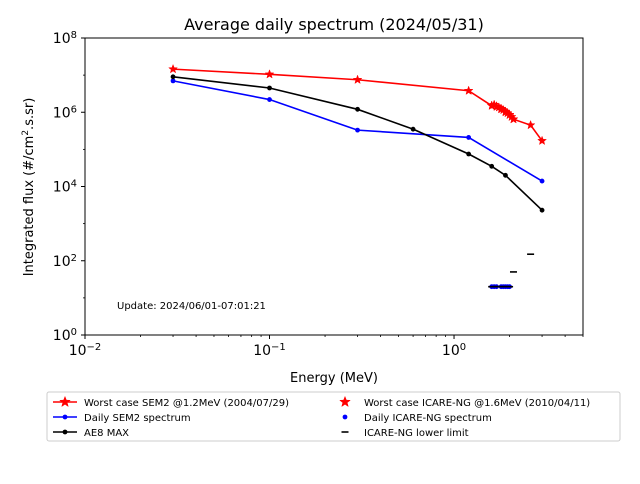  Describe the element at coordinates (29, 206) in the screenshot. I see `y-axis-label-prefix: Integrated flux (#/cm` at that location.